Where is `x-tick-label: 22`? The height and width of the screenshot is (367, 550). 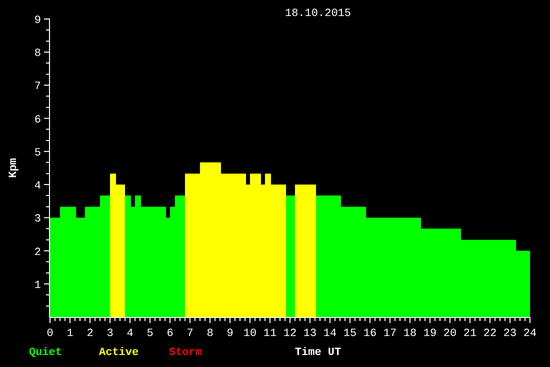
x-tick-label: 22 is located at coordinates (490, 334).